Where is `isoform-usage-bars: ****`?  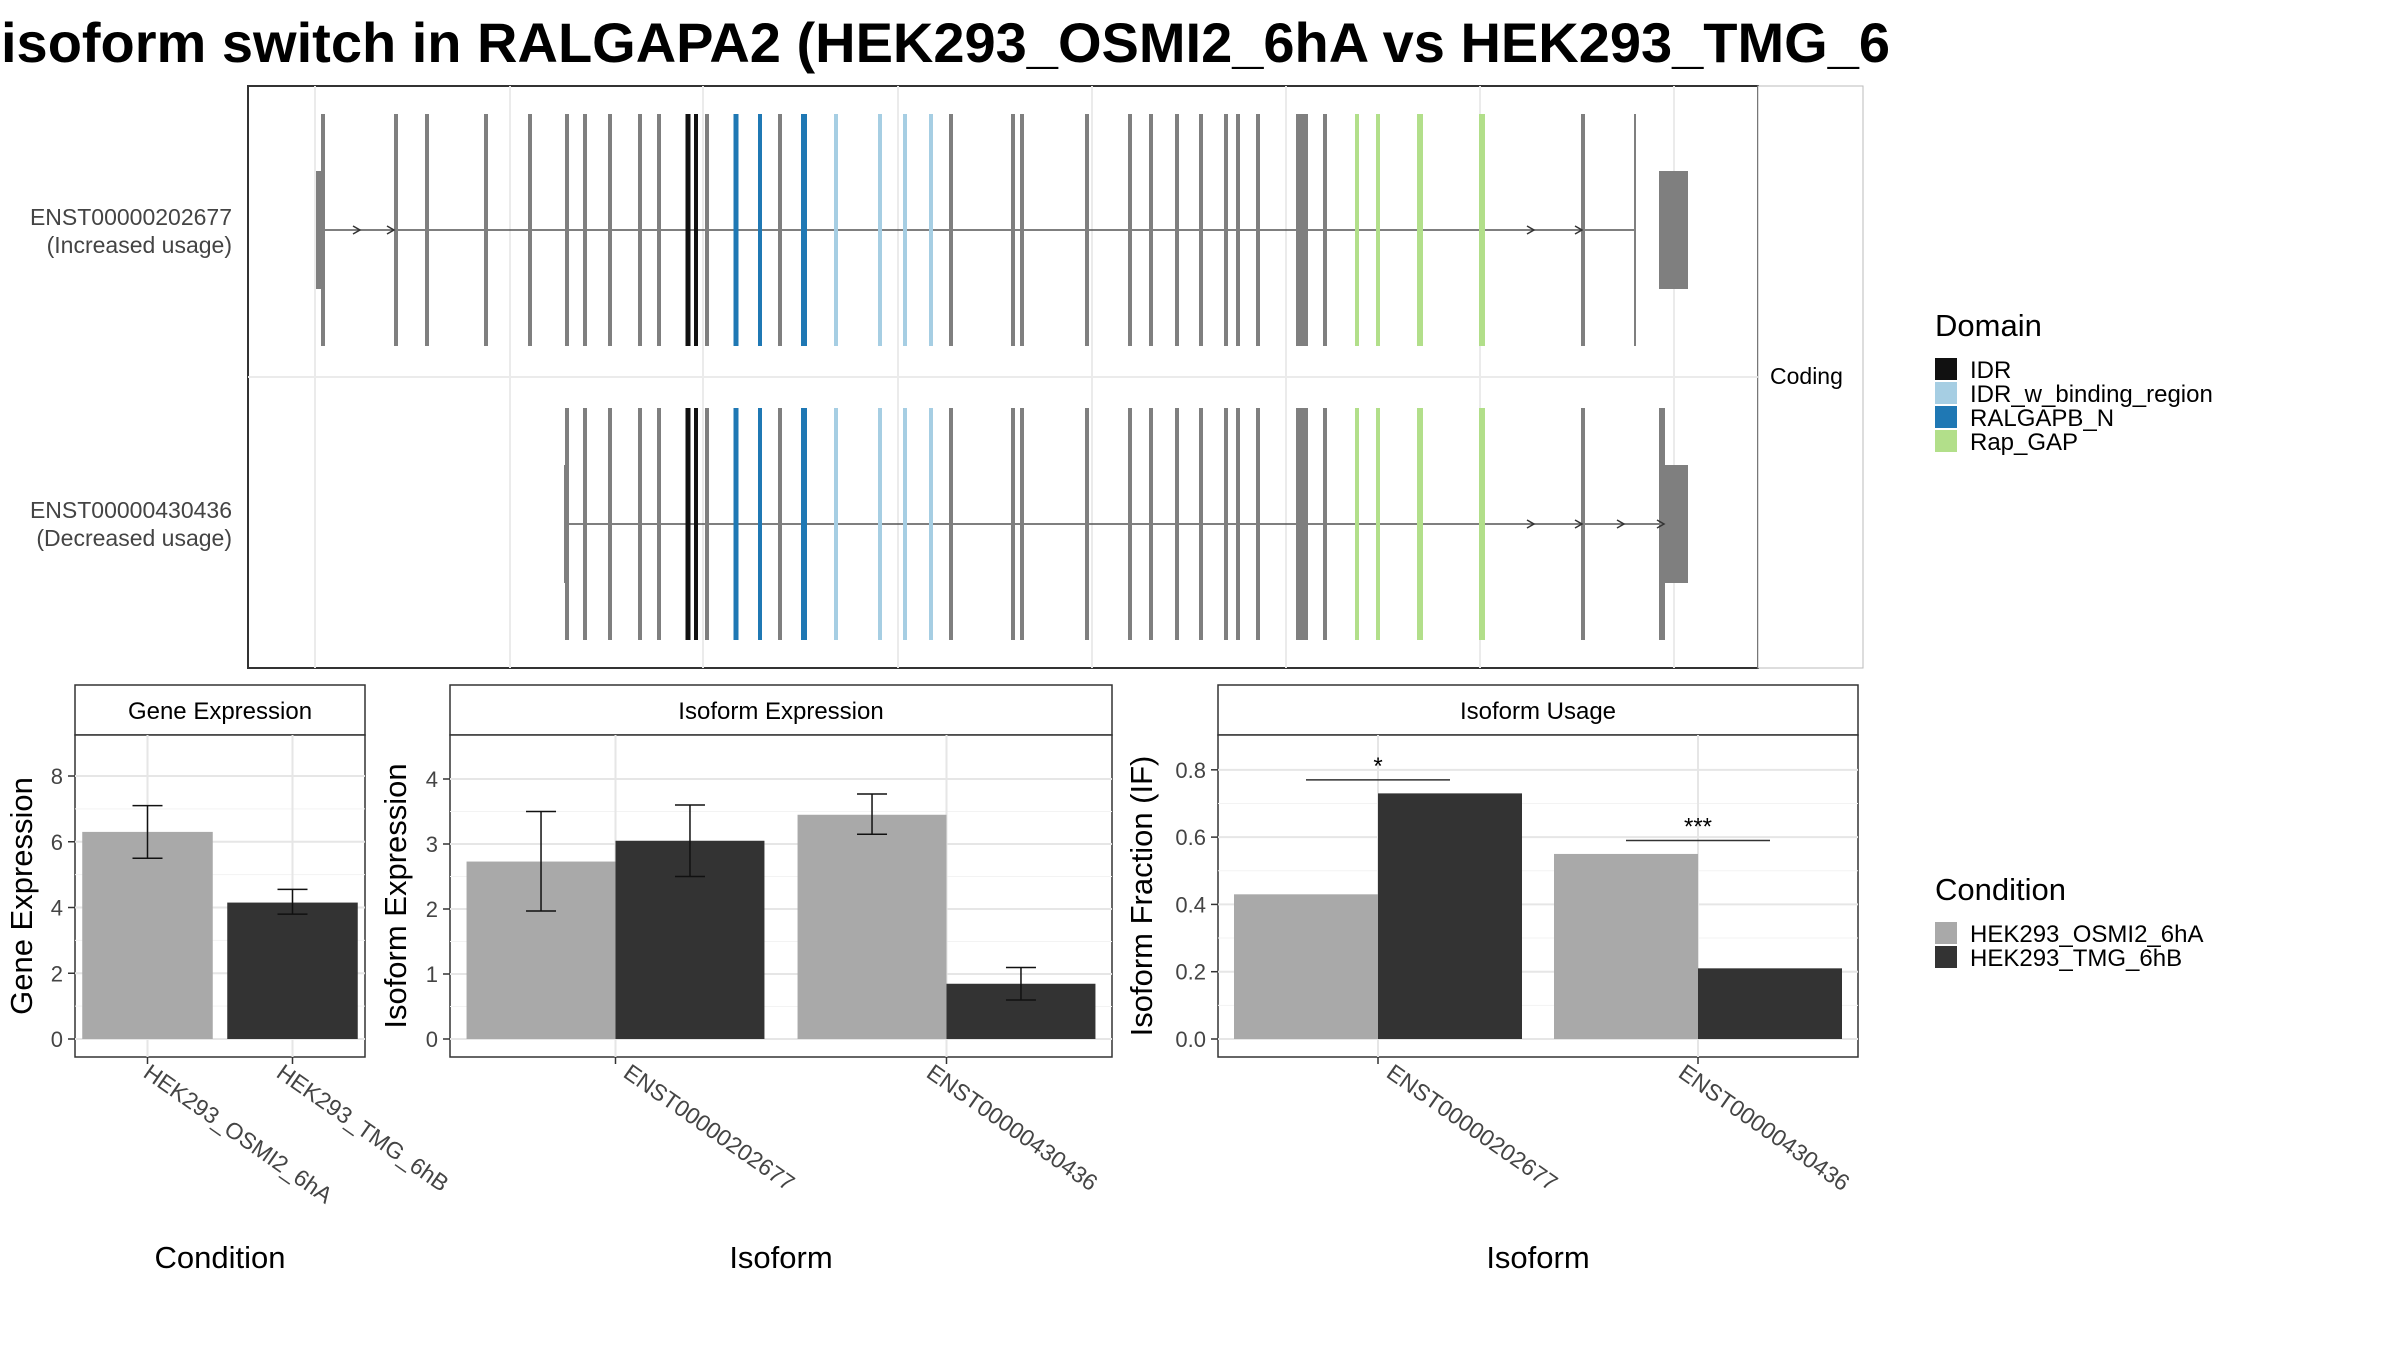
isoform-usage-bars: **** is located at coordinates (1538, 896).